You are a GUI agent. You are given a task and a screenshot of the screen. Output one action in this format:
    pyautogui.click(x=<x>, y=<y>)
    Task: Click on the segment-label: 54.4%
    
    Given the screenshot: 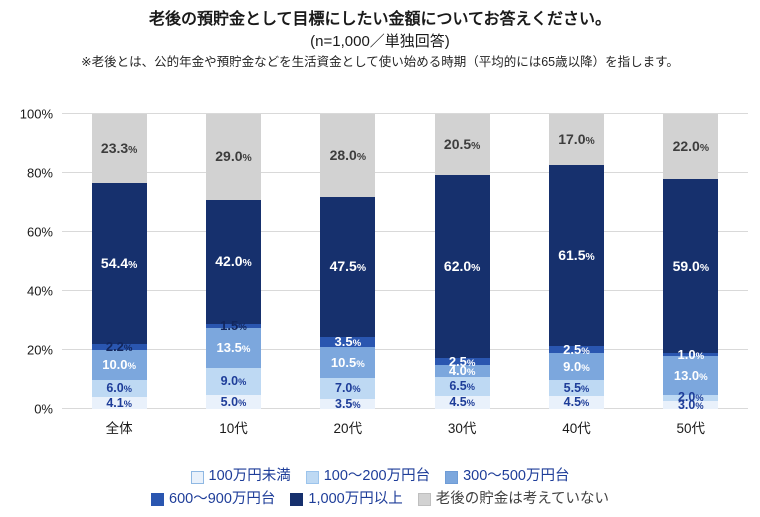 What is the action you would take?
    pyautogui.click(x=119, y=262)
    